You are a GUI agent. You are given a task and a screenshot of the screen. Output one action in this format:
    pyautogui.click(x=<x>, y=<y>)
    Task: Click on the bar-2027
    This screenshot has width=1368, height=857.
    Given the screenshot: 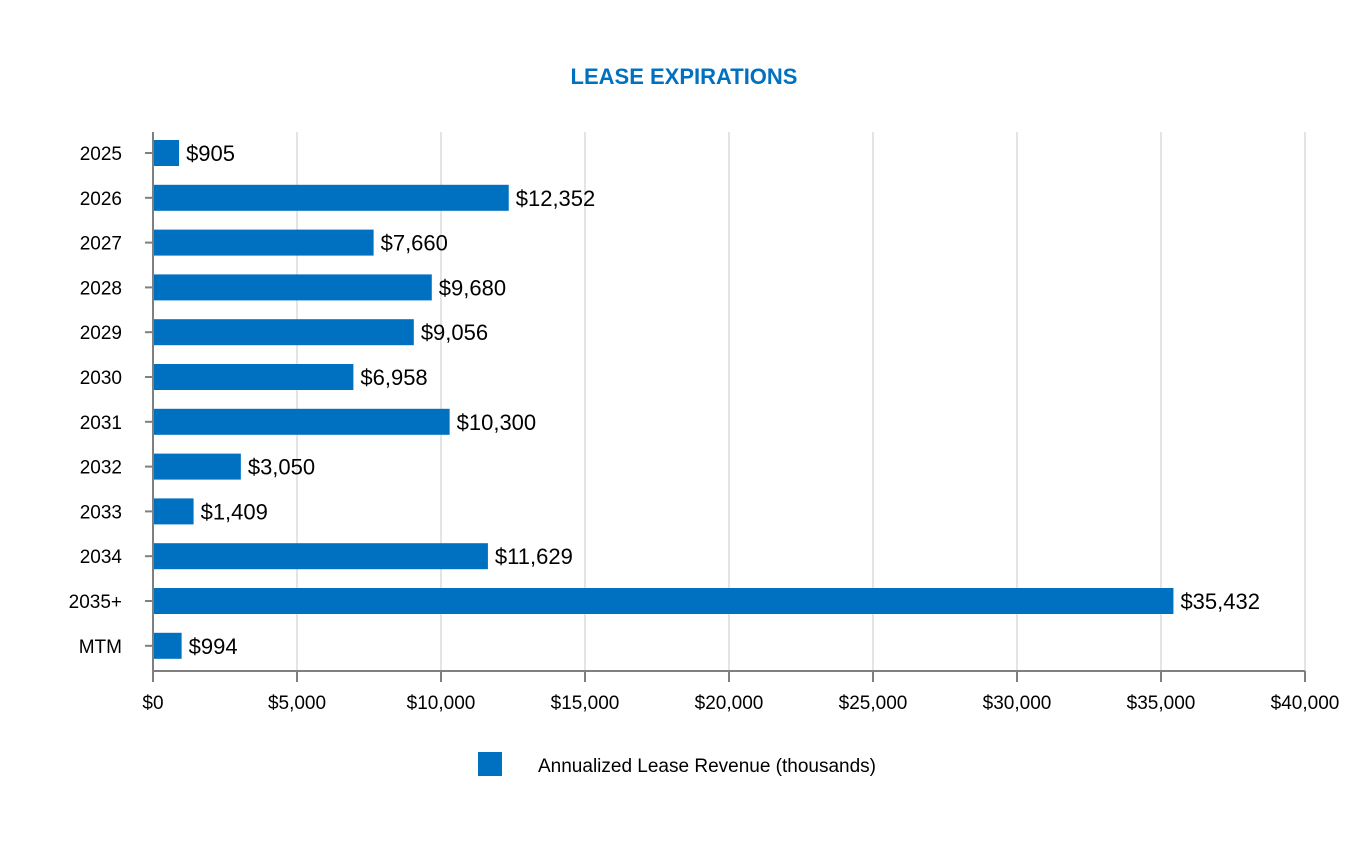 What is the action you would take?
    pyautogui.click(x=264, y=242)
    